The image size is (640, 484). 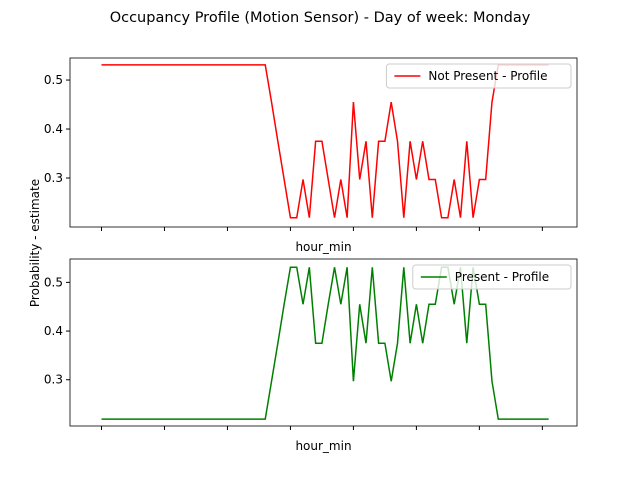 I want to click on y-axis-label: Probability - estimate, so click(x=35, y=243).